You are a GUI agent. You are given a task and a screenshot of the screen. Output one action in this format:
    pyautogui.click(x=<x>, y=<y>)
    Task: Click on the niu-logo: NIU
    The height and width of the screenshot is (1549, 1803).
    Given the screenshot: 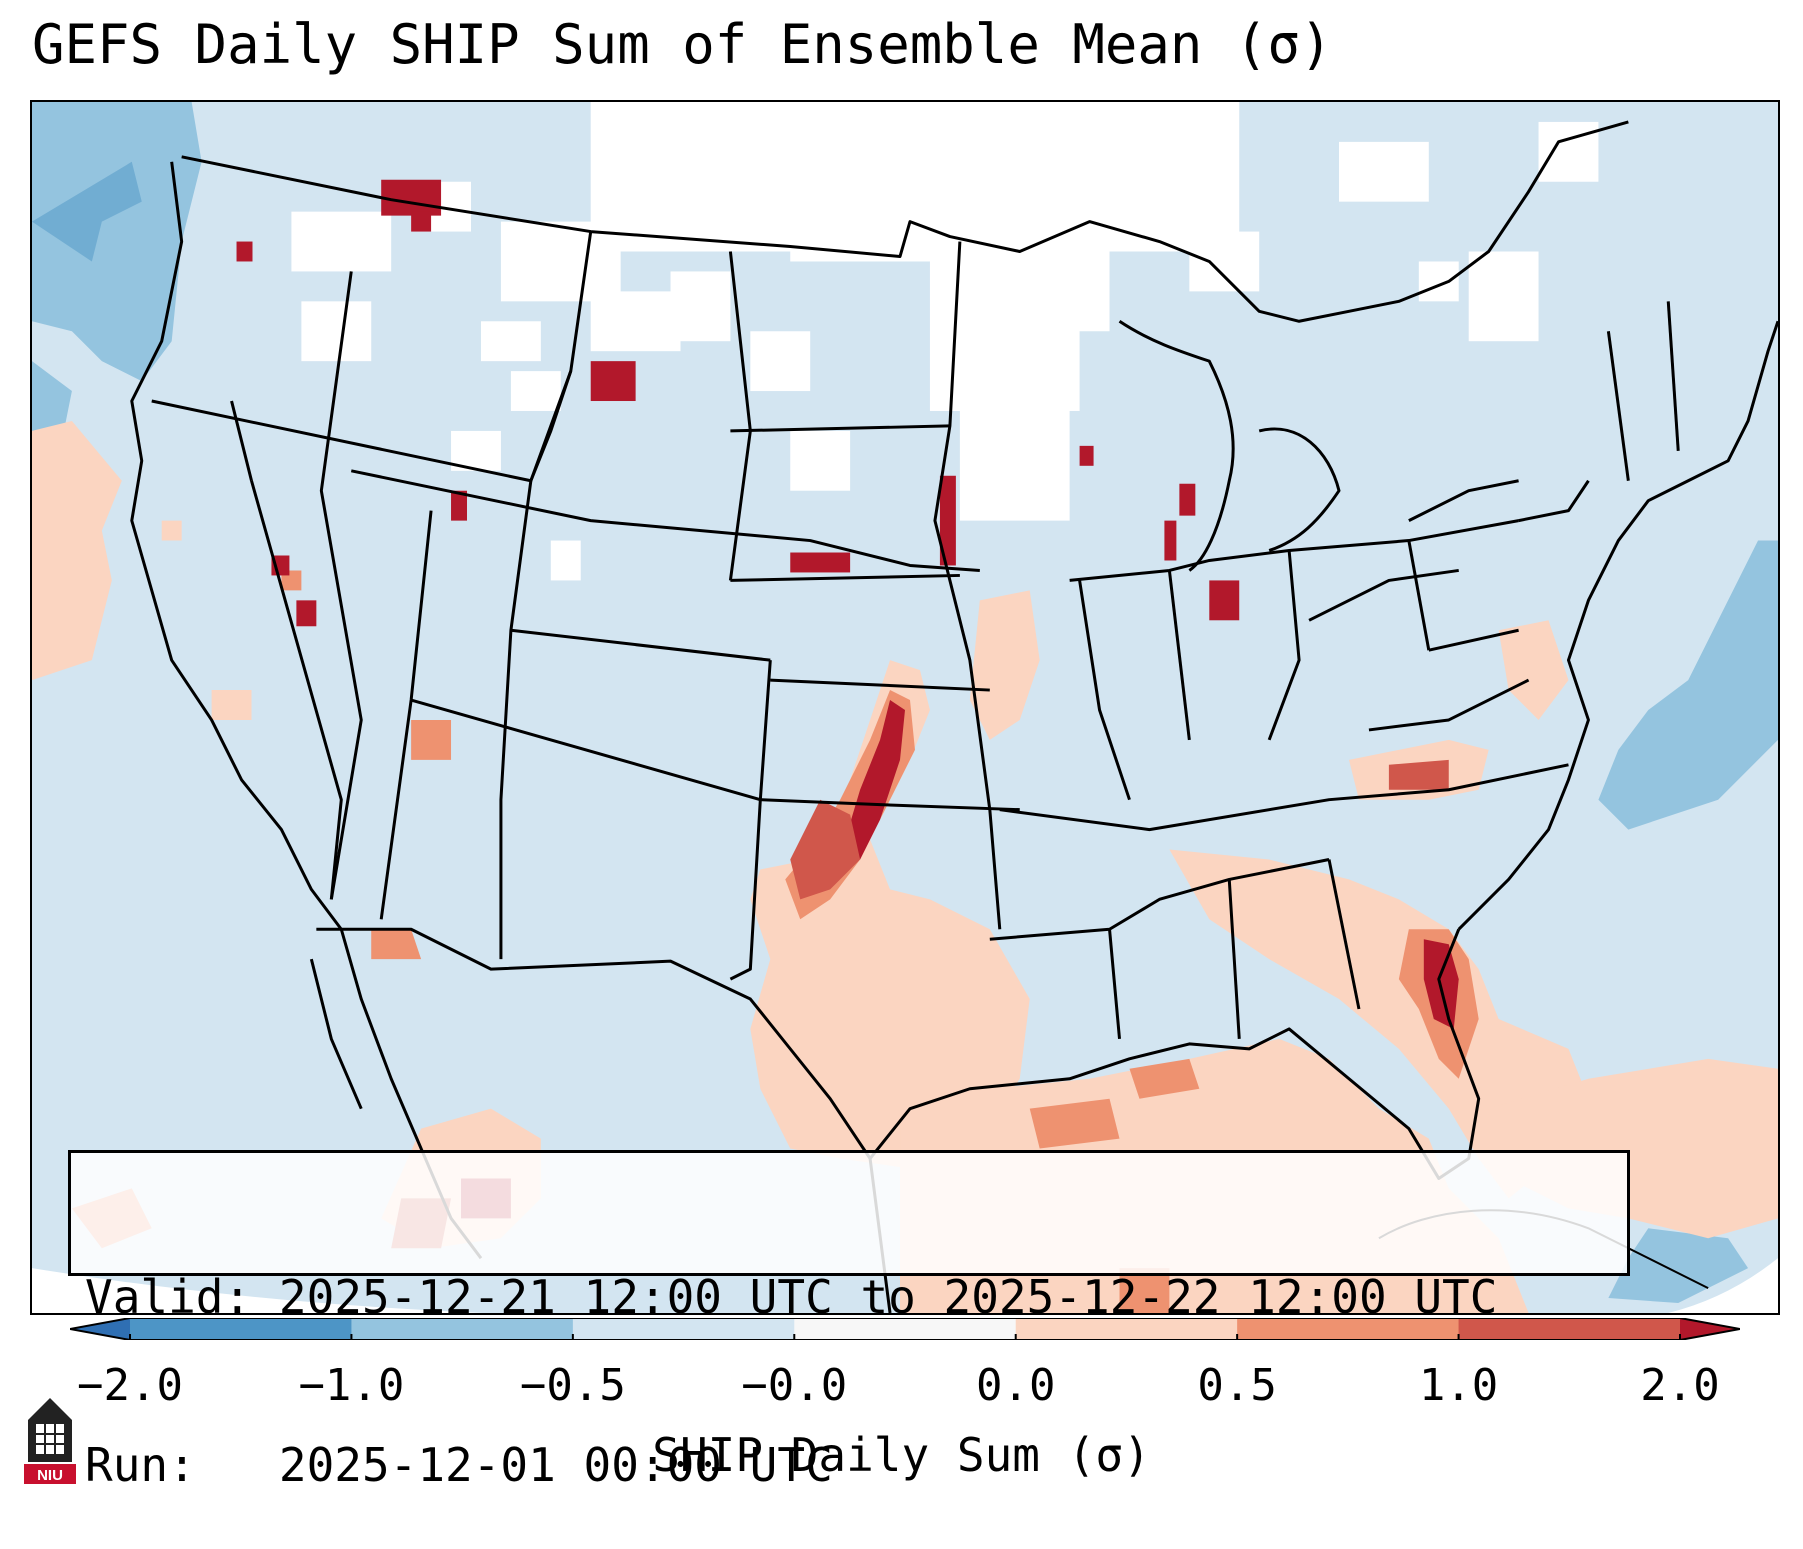 What is the action you would take?
    pyautogui.click(x=50, y=1441)
    